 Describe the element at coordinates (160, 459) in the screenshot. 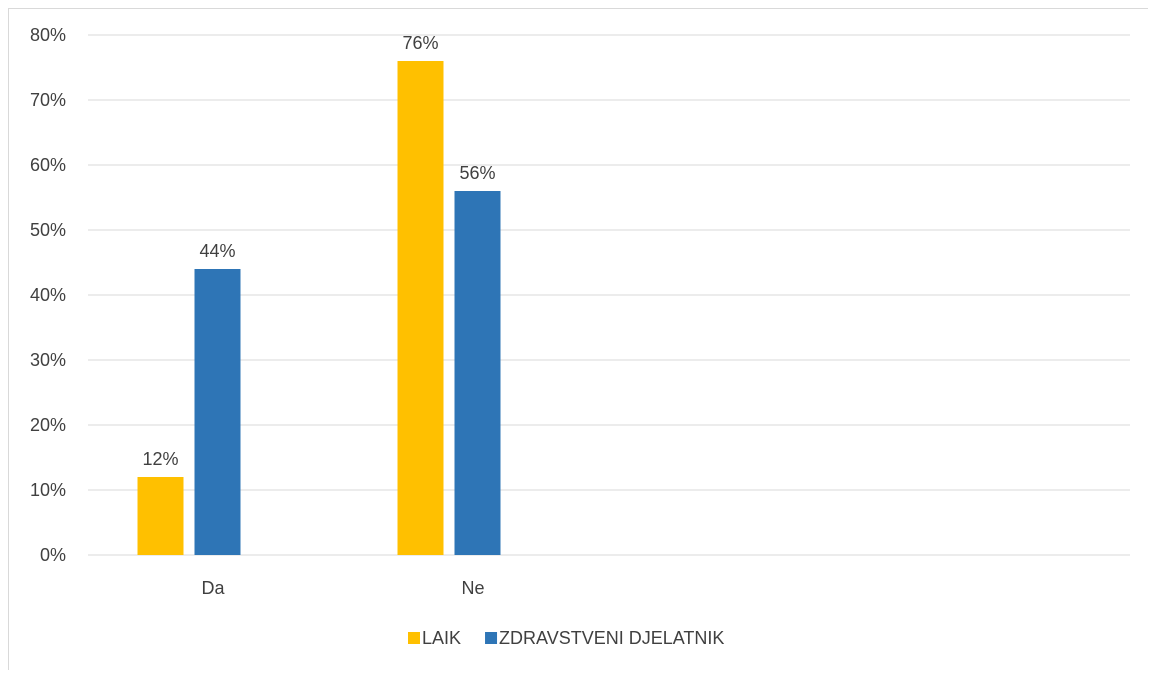

I see `data-label: 12%` at that location.